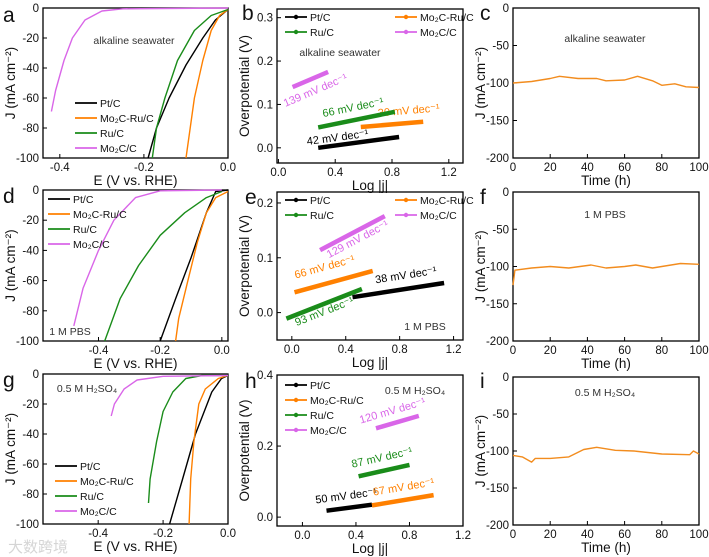 The image size is (709, 557). I want to click on electrolyte-label: 1 M PBS, so click(604, 215).